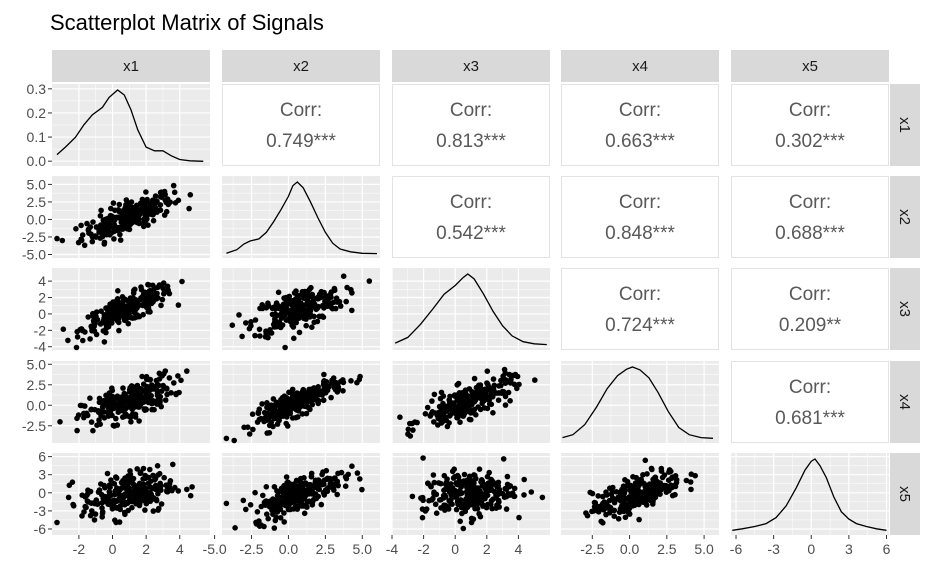  I want to click on corr-label-x2-x3: Corr:, so click(471, 202).